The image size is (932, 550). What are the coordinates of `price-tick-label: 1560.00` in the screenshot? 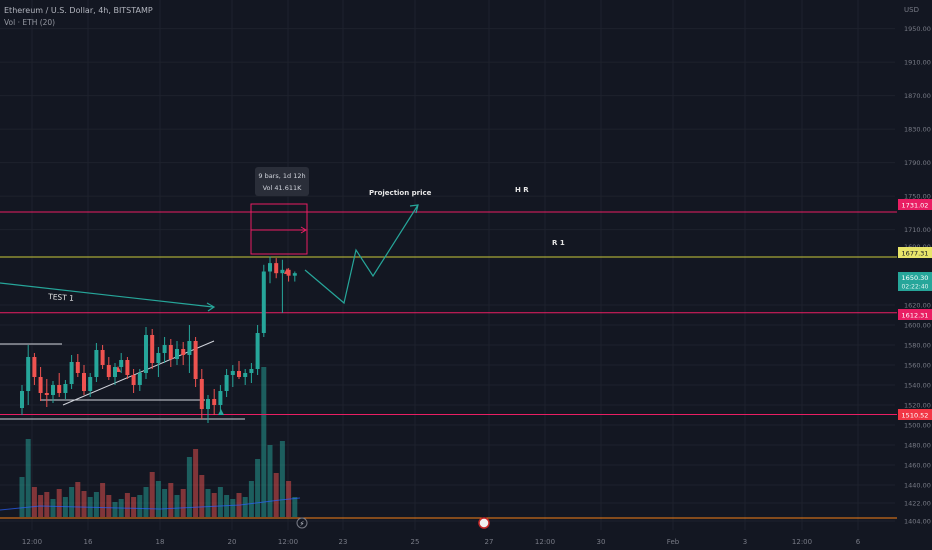 It's located at (917, 366).